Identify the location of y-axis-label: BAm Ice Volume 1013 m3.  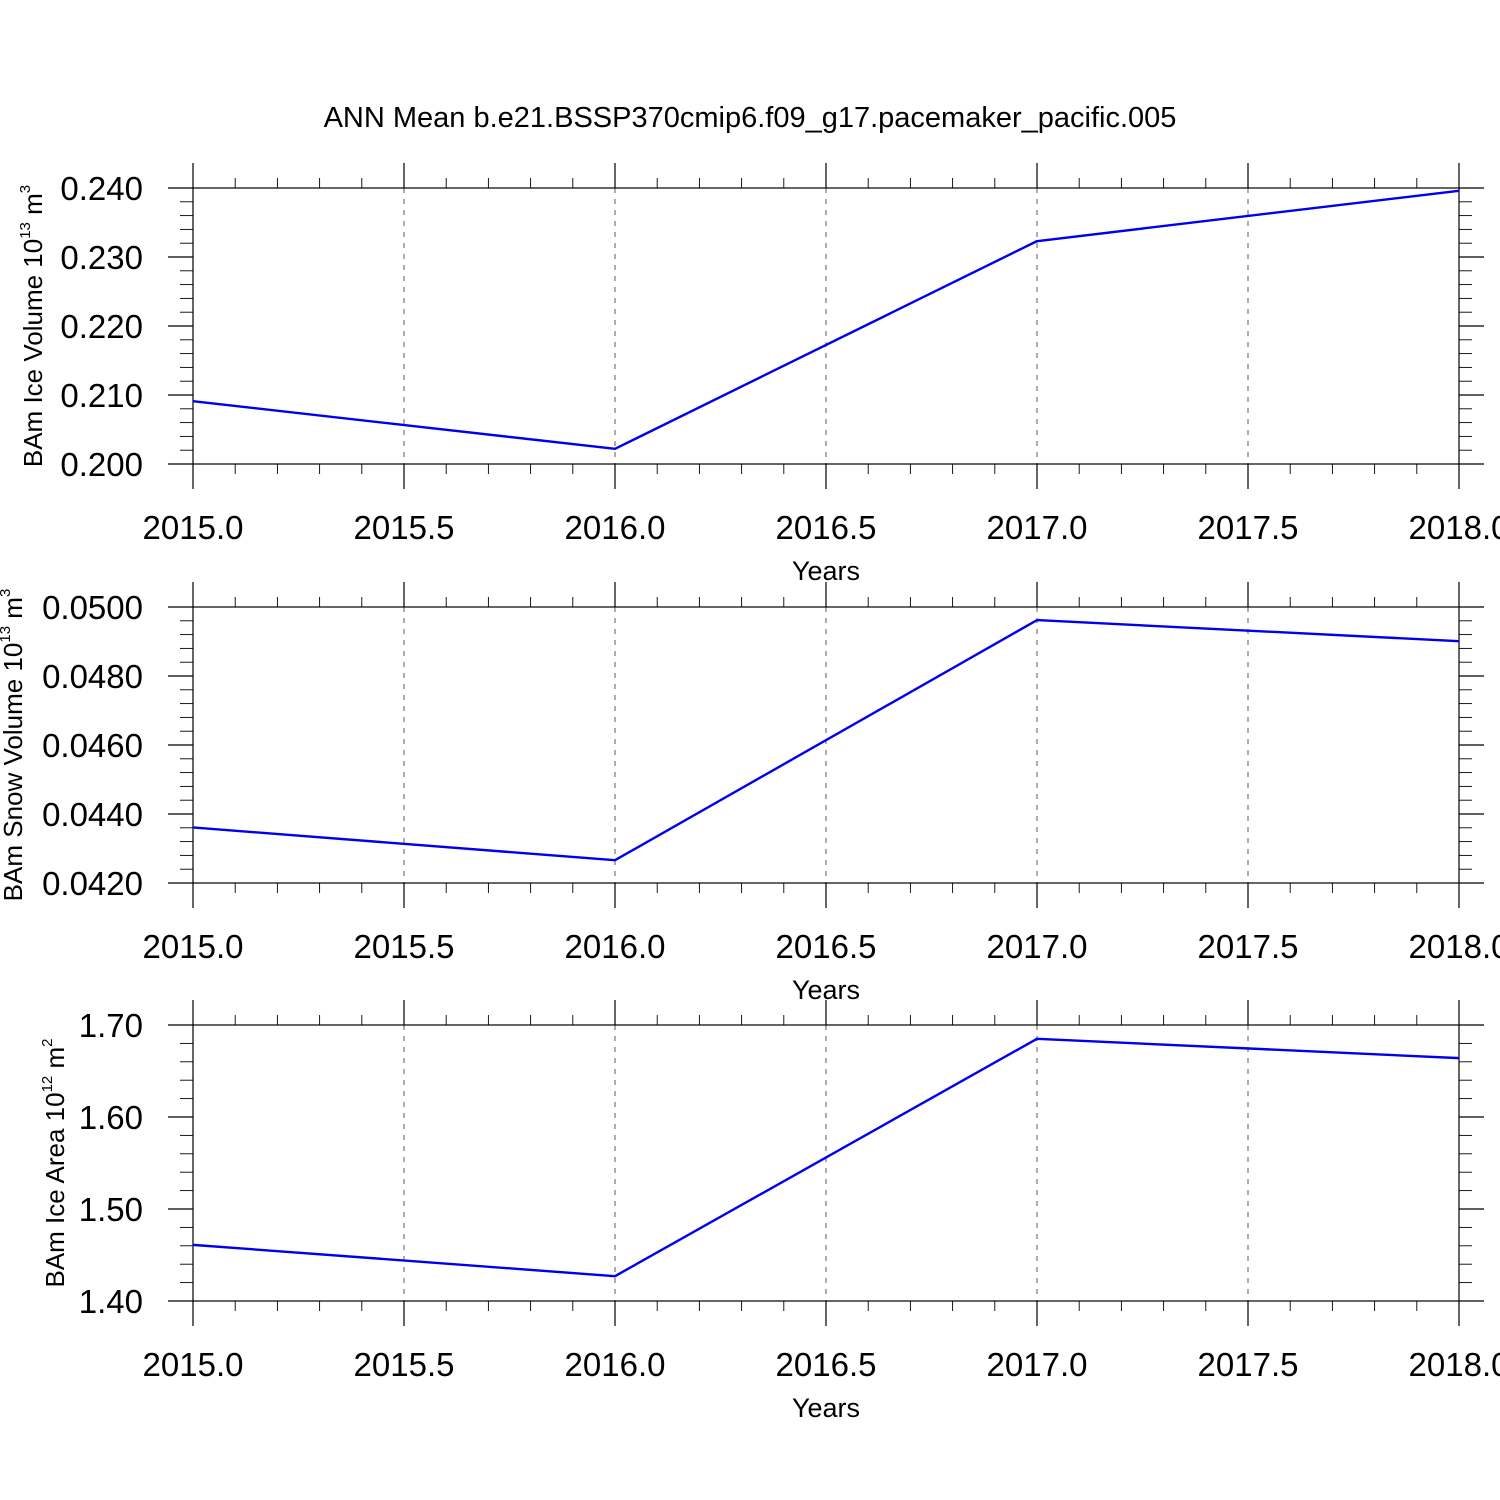
(32, 326).